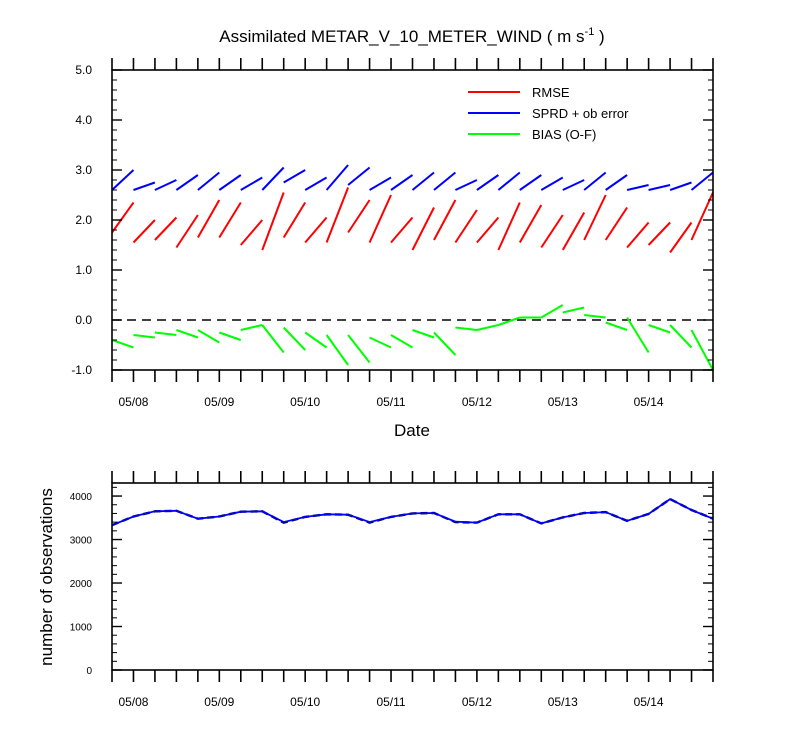  I want to click on observations-total-line, so click(412, 512).